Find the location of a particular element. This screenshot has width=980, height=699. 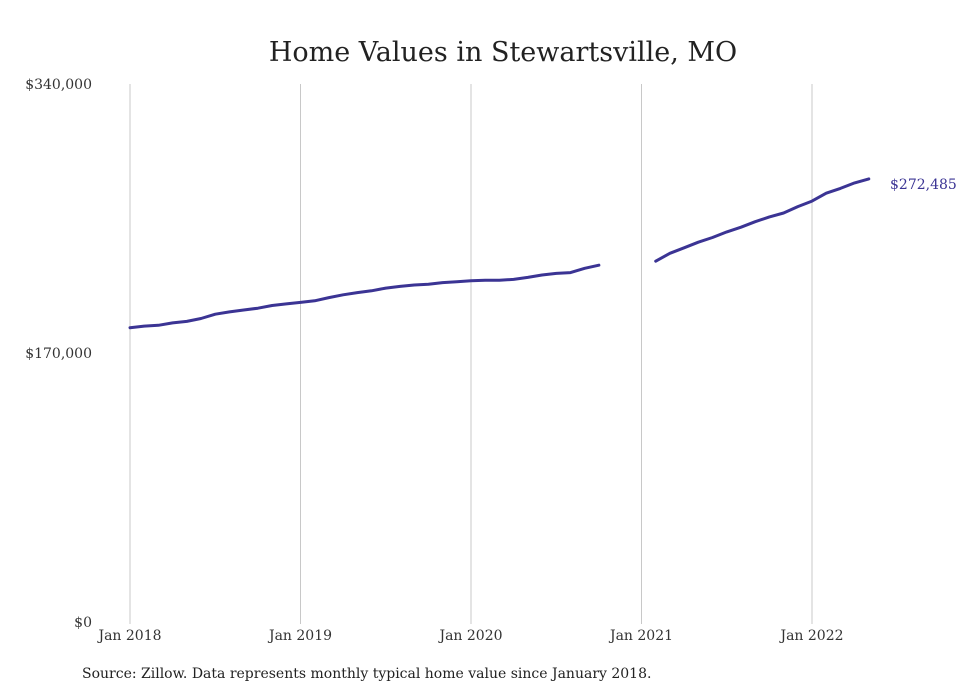

x-tick-label: Jan 2020 is located at coordinates (469, 636).